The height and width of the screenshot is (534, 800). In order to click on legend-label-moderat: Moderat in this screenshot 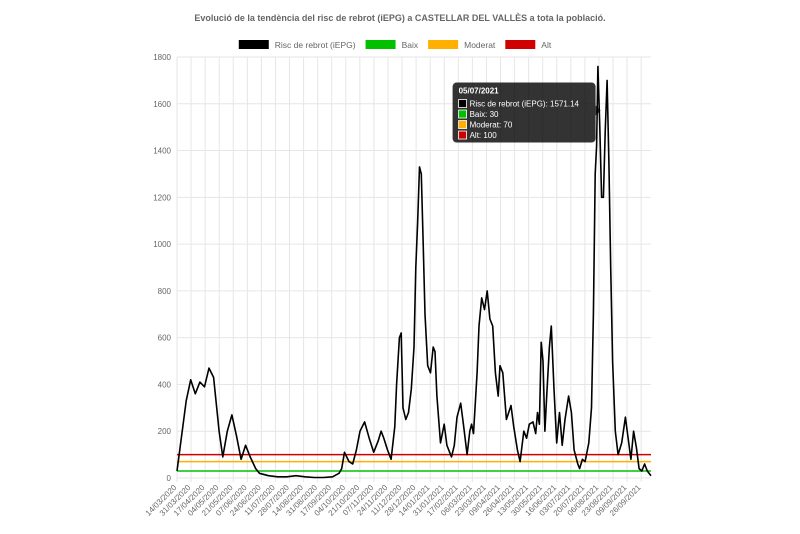, I will do `click(480, 45)`.